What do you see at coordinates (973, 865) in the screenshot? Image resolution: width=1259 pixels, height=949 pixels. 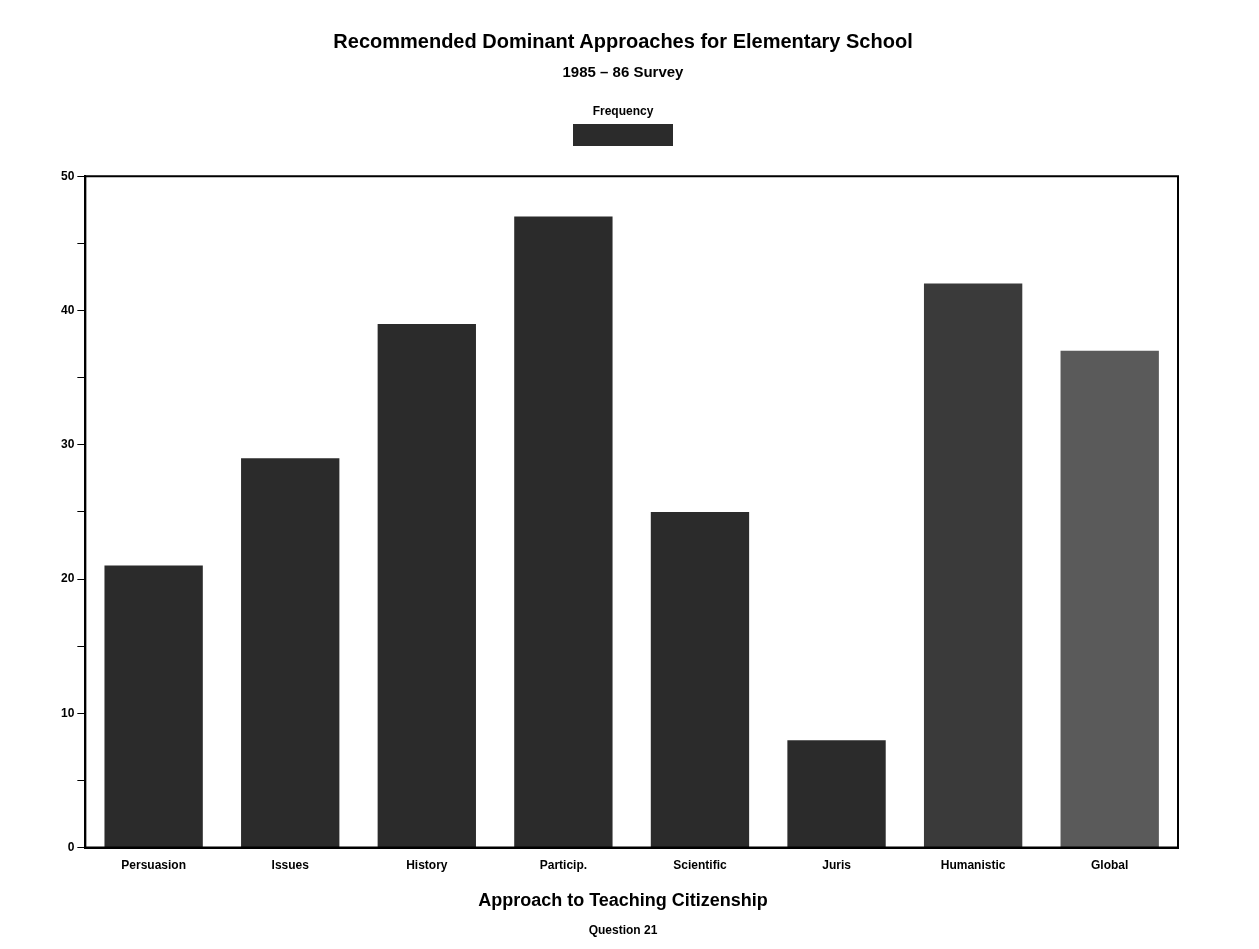 I see `x-tick-label: Humanistic` at bounding box center [973, 865].